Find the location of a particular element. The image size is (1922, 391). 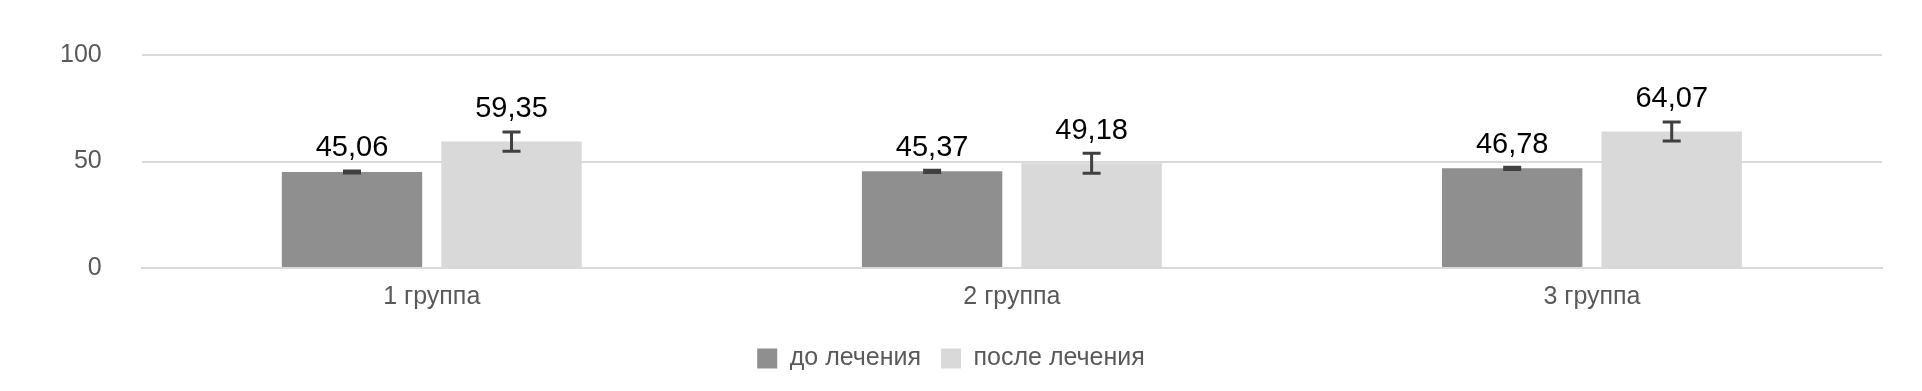

y-tick-label: 100 is located at coordinates (80, 52).